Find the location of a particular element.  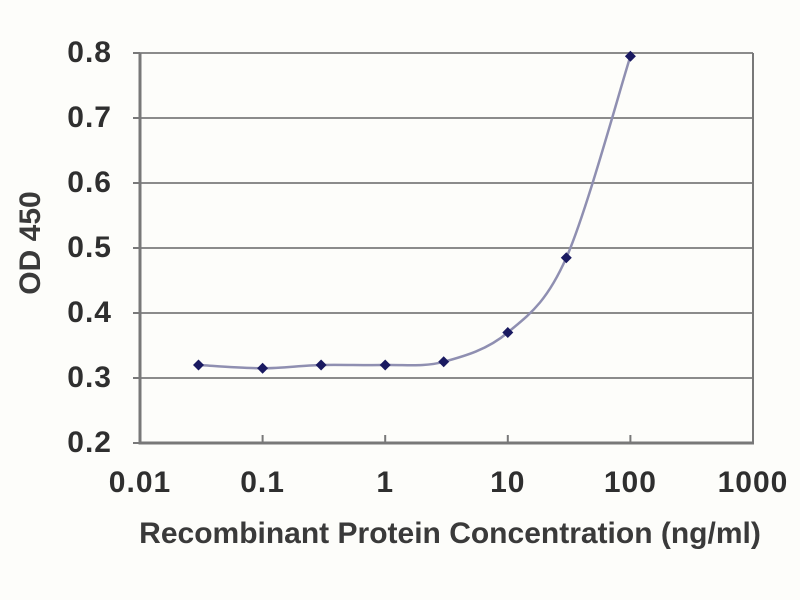

x-tick-label-100: 100 is located at coordinates (630, 482).